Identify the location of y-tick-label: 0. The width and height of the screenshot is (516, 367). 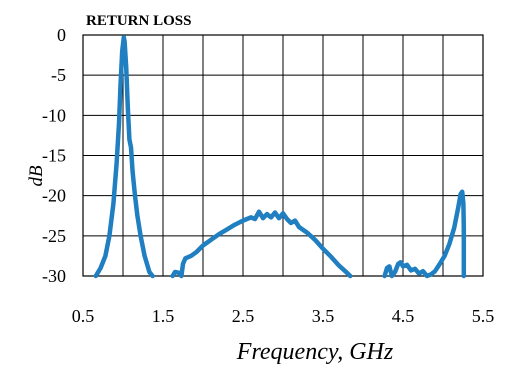
(61, 35).